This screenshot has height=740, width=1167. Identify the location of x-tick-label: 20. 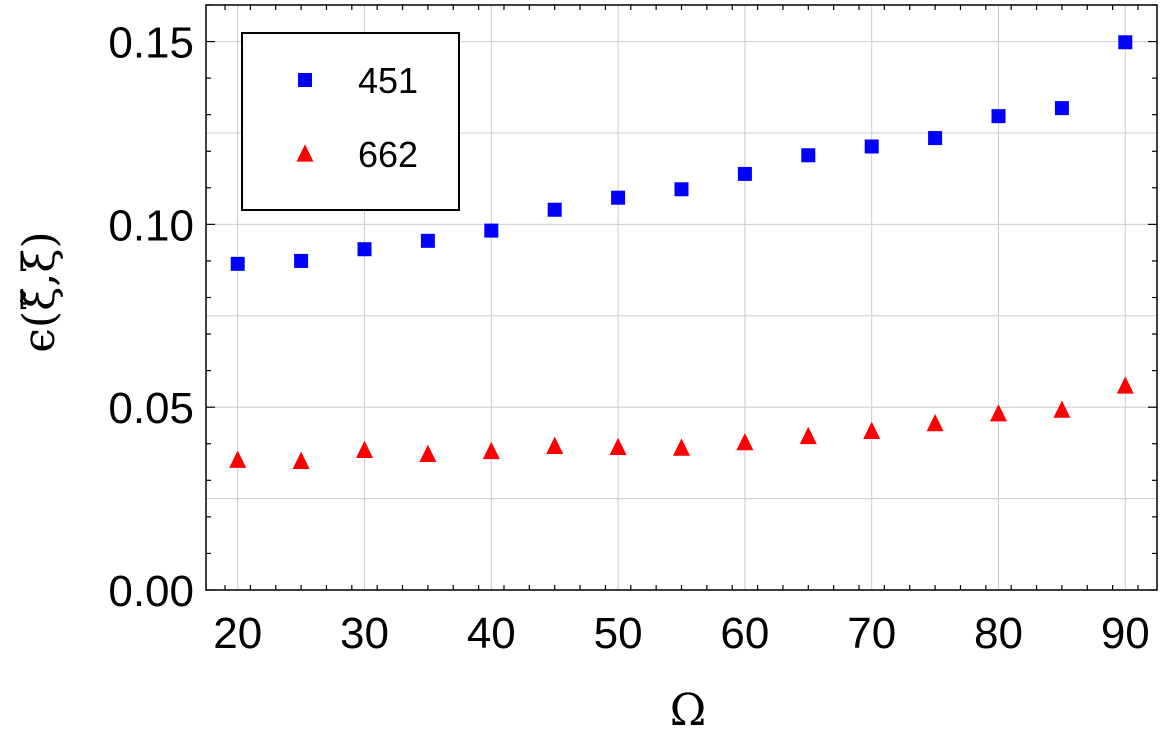
(237, 633).